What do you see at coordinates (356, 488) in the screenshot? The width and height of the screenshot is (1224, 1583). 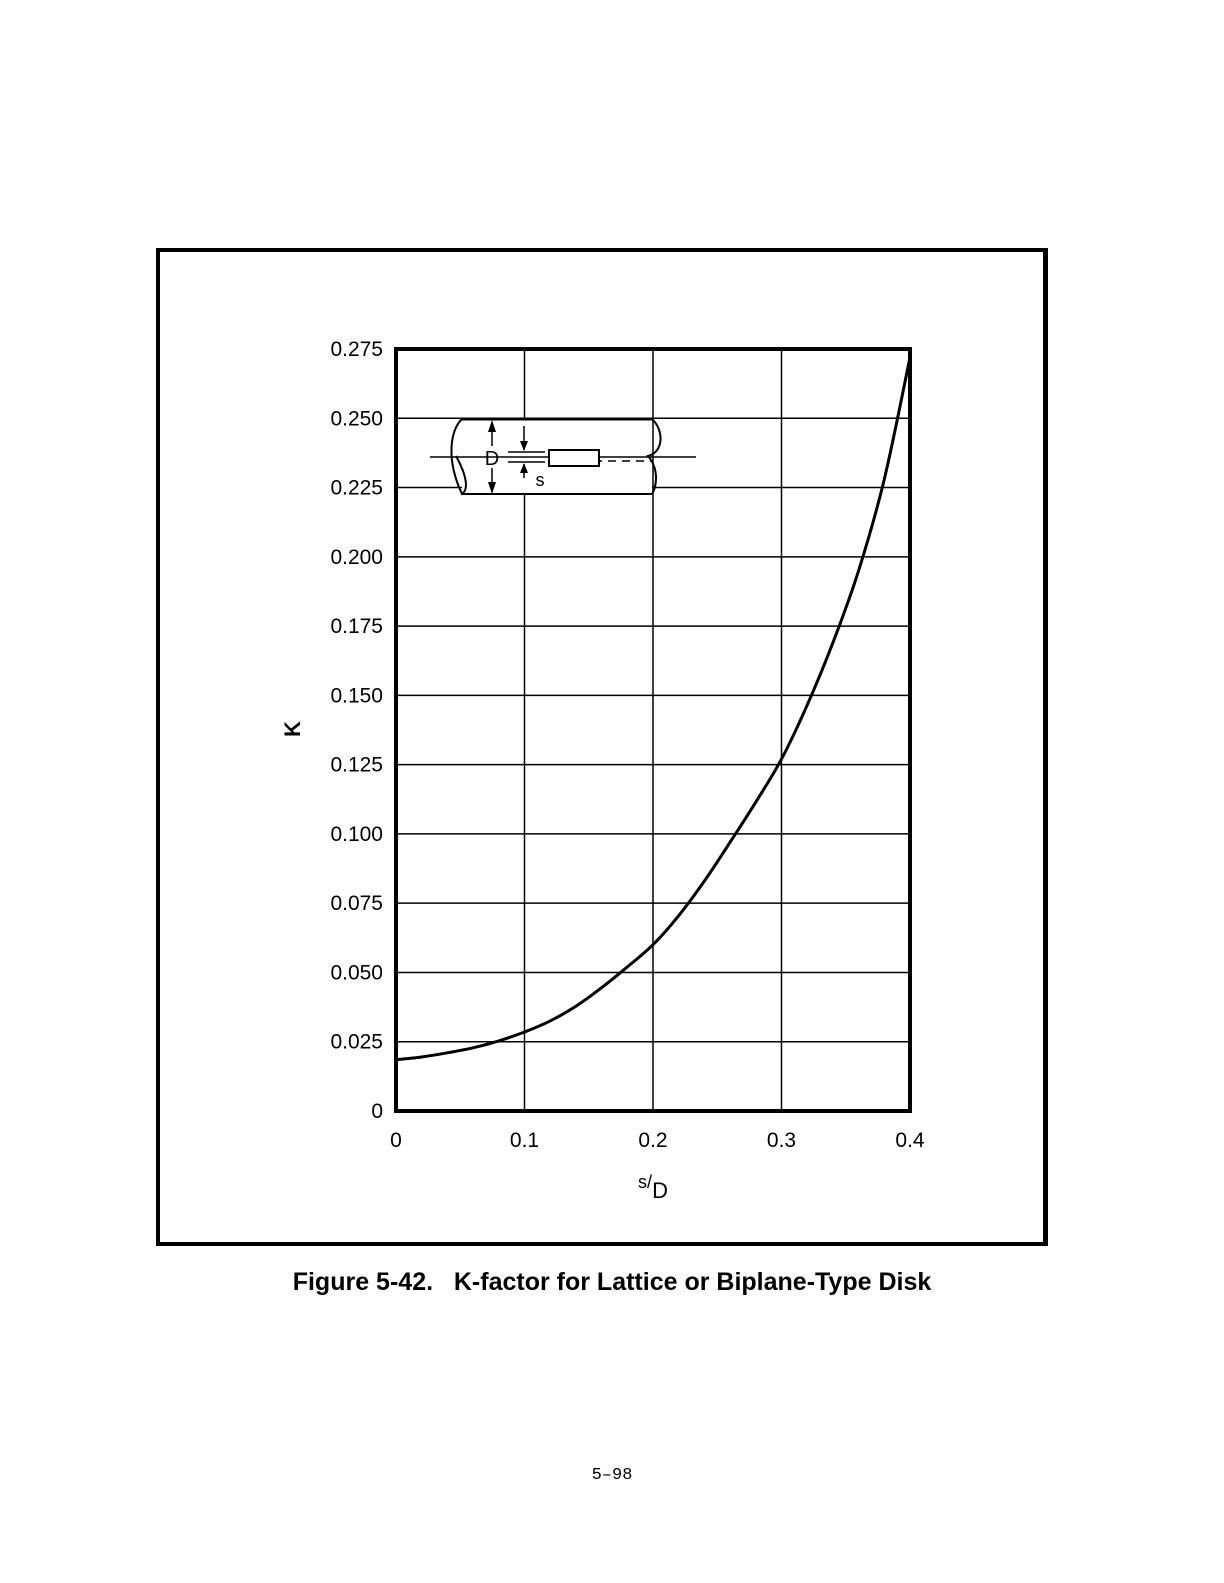 I see `y-tick-label: 0.225` at bounding box center [356, 488].